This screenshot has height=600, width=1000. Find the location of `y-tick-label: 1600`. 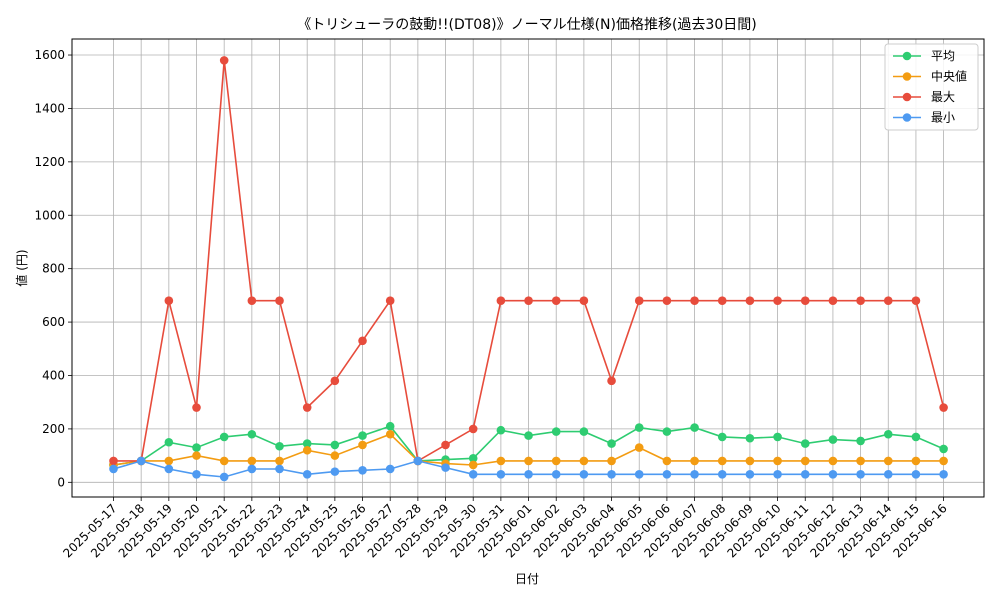

y-tick-label: 1600 is located at coordinates (49, 55).